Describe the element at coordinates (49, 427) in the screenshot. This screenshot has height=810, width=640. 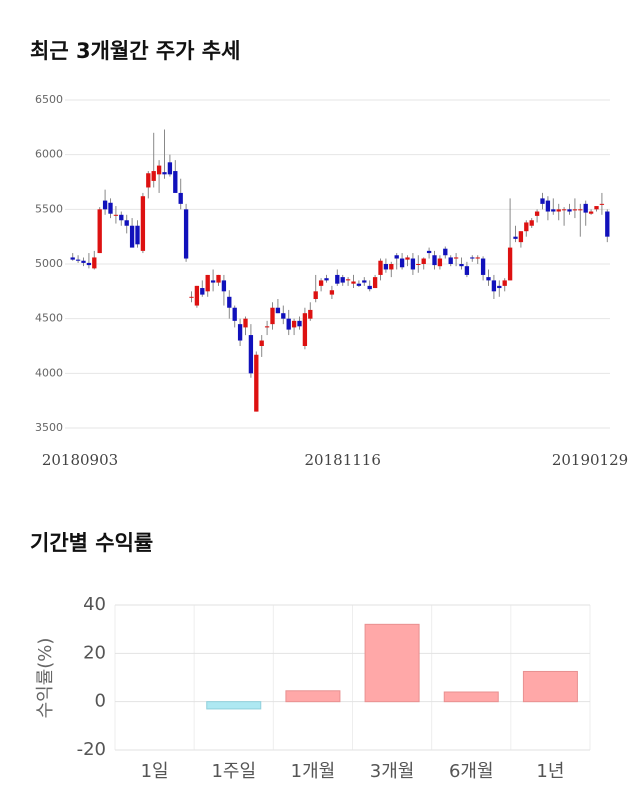
I see `y-tick-label: 3500` at that location.